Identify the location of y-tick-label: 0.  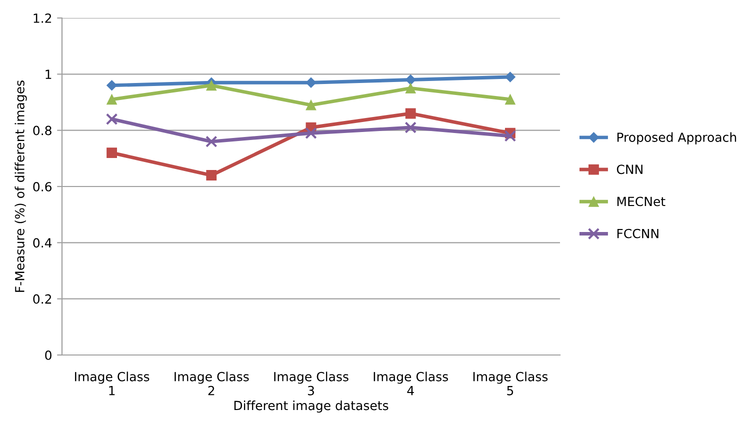
(48, 355).